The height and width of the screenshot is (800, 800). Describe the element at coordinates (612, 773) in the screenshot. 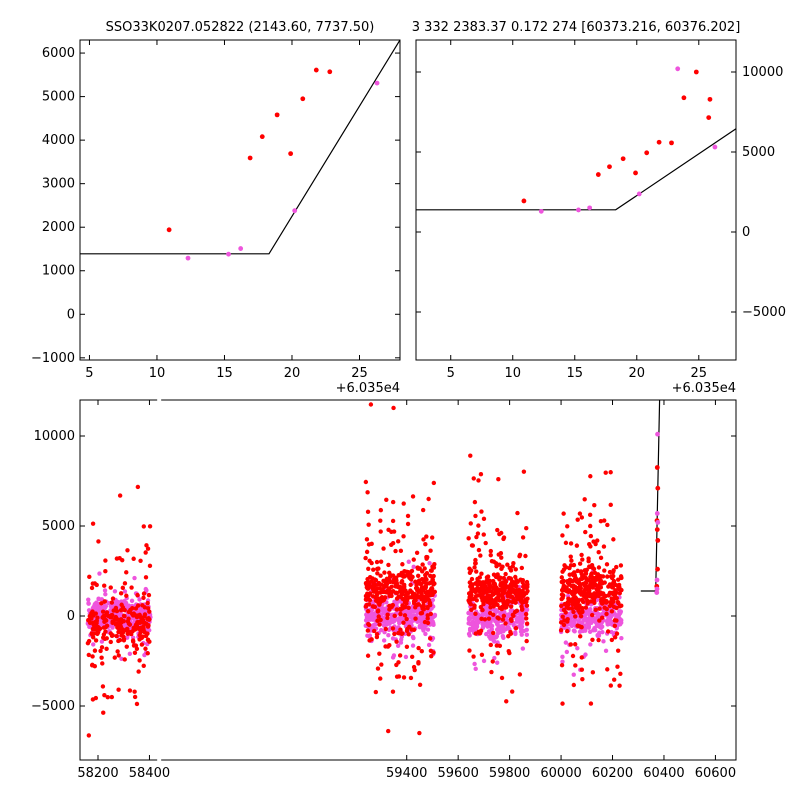

I see `x-tick-label: 60200` at that location.